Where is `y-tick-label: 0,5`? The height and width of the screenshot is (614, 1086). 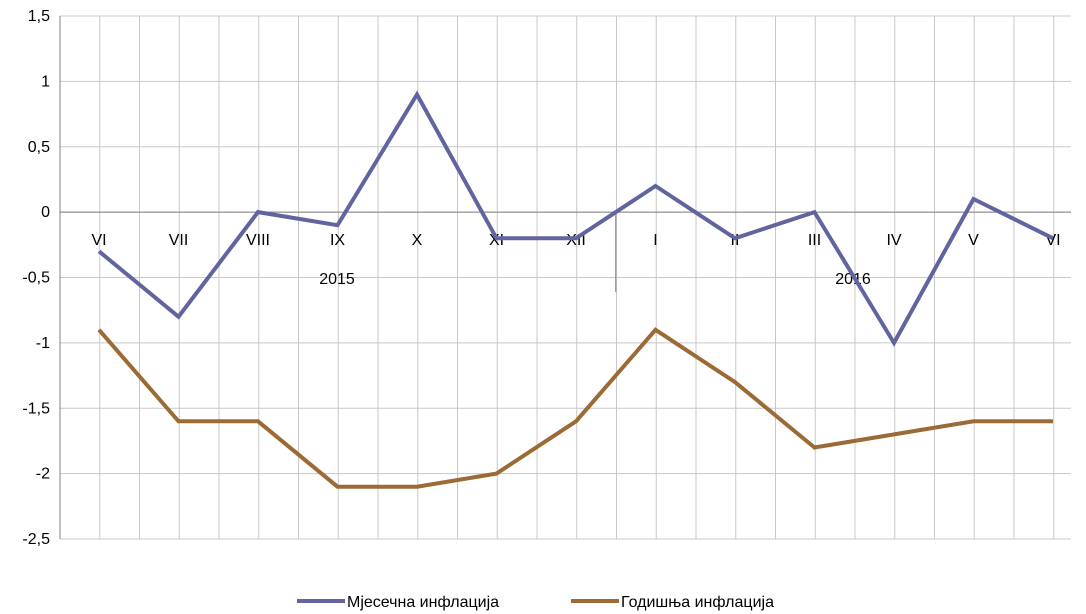
y-tick-label: 0,5 is located at coordinates (39, 147).